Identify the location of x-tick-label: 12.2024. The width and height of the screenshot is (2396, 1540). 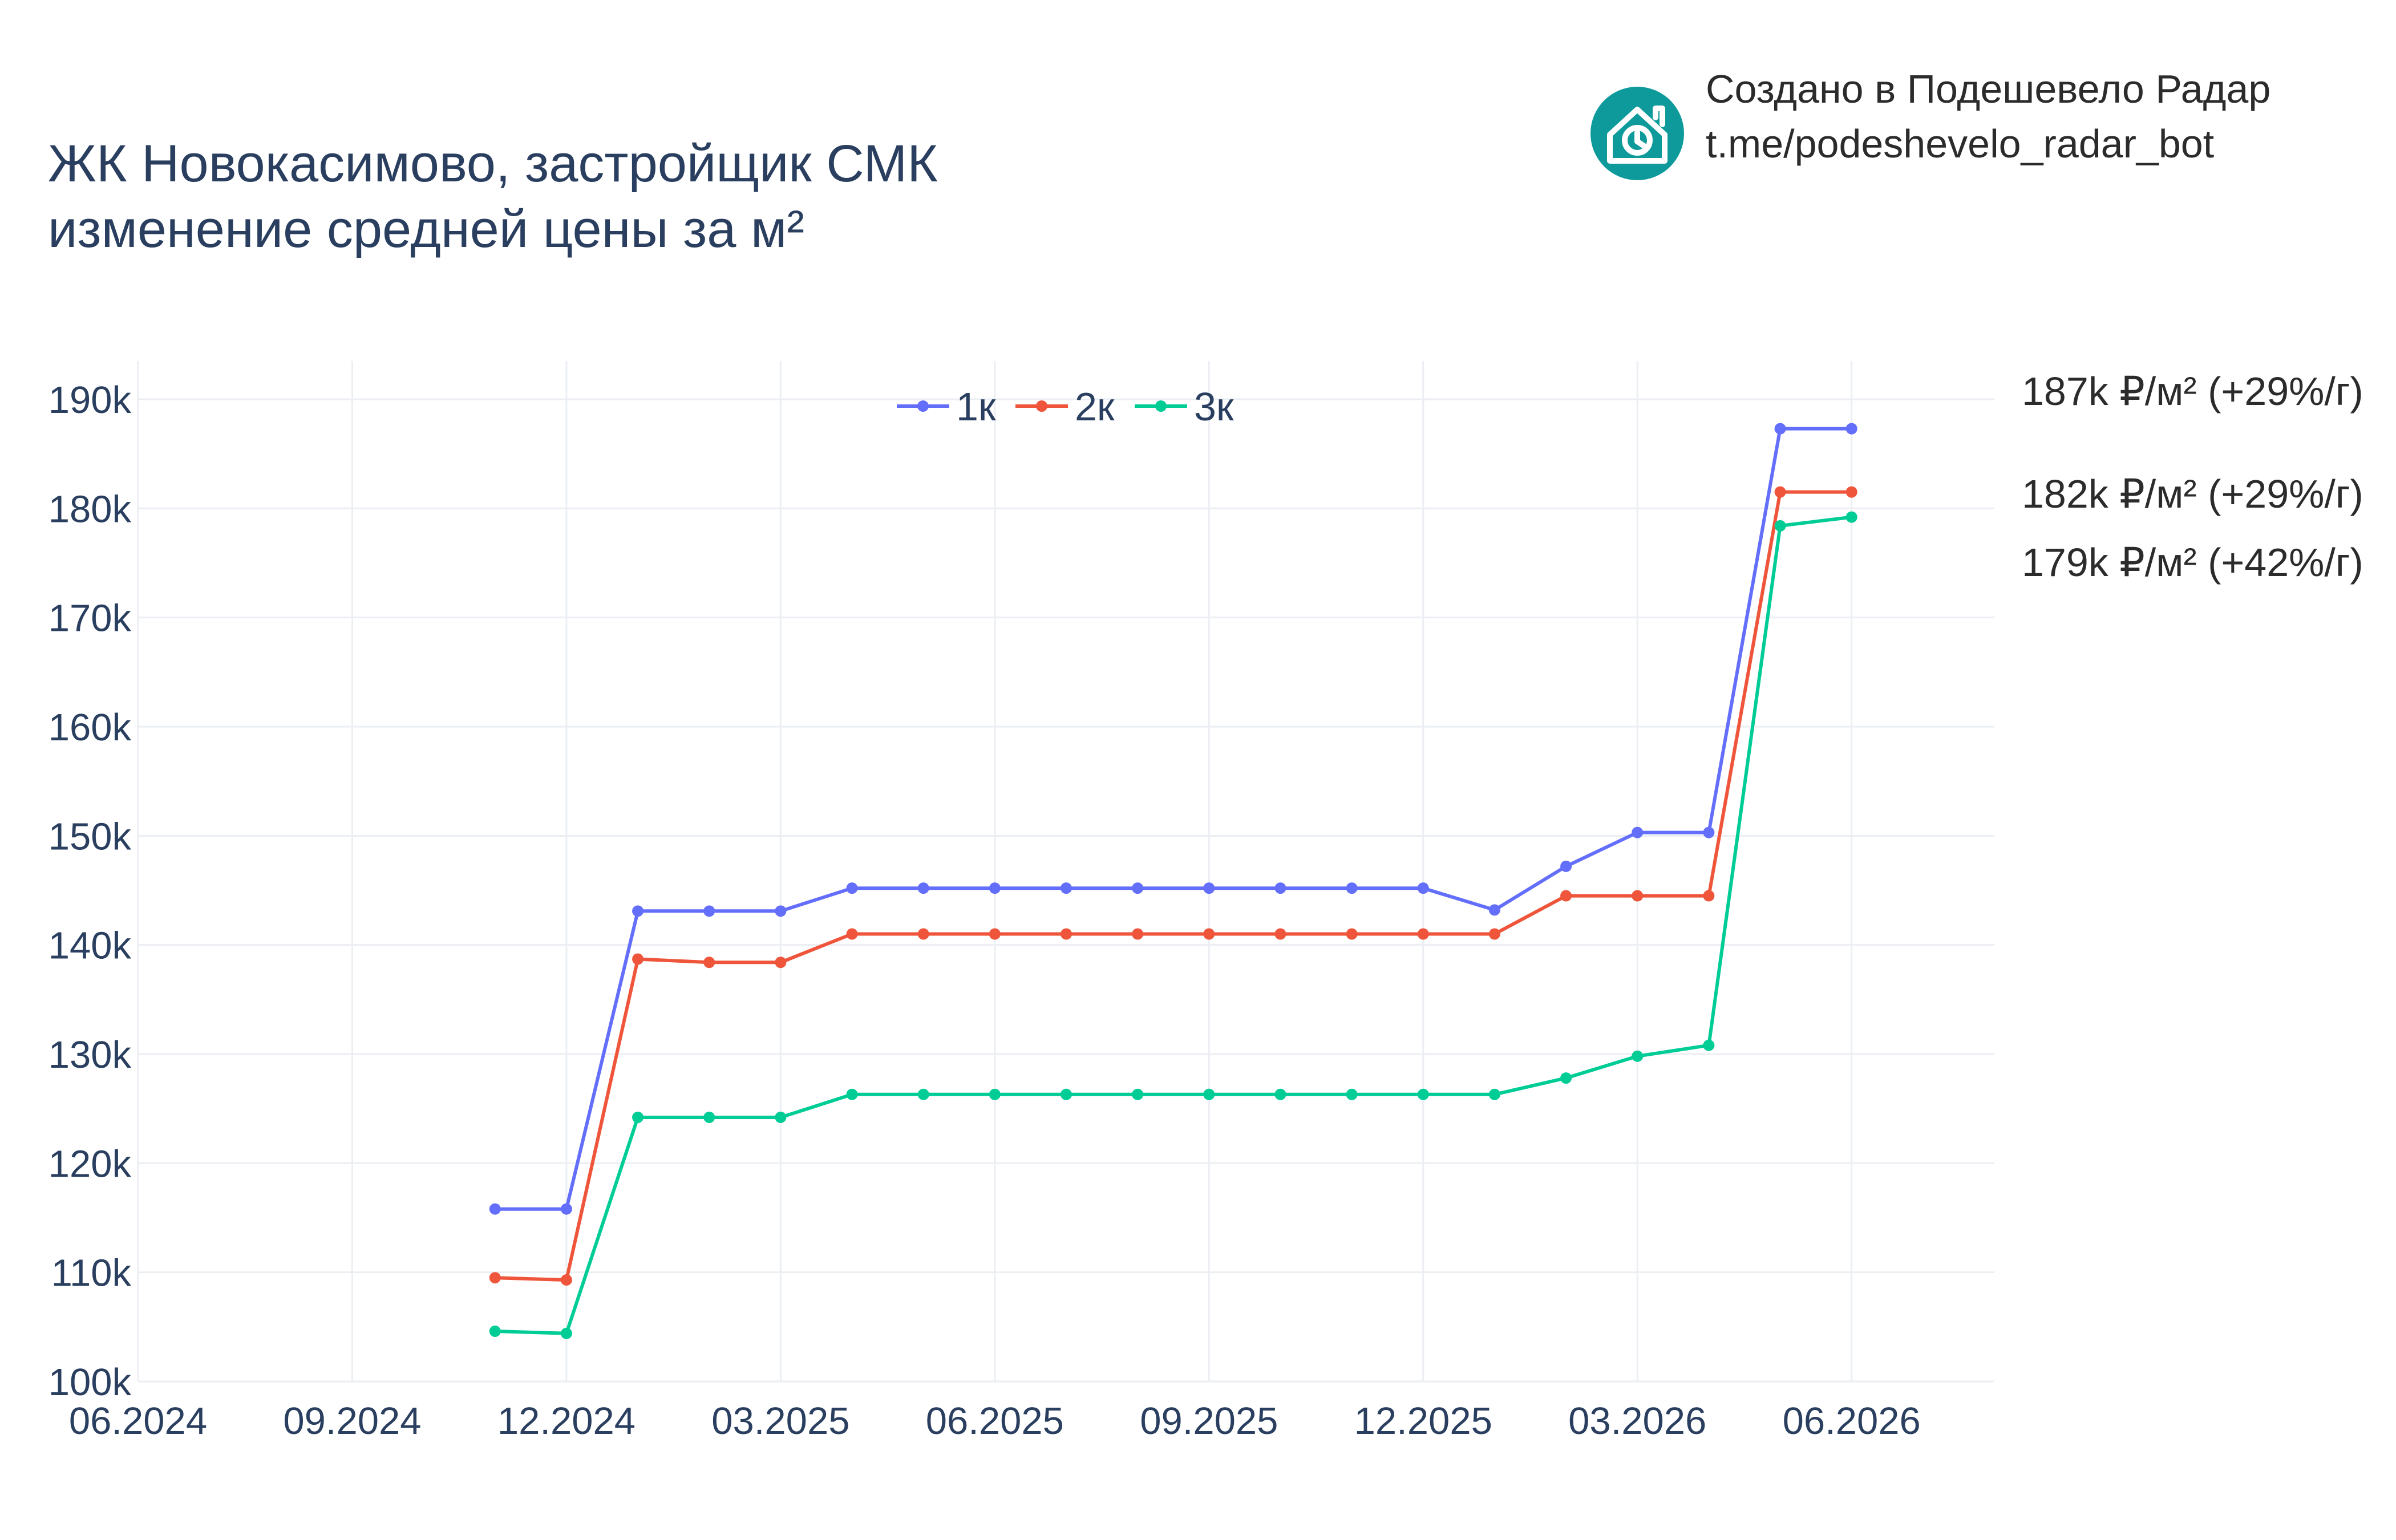
(566, 1421).